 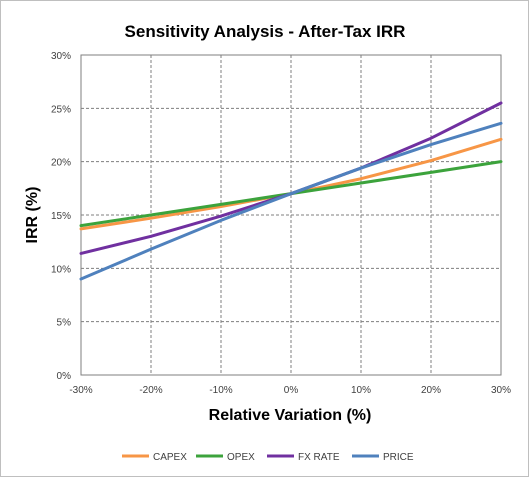 I want to click on y-tick-label: 20%, so click(x=61, y=163).